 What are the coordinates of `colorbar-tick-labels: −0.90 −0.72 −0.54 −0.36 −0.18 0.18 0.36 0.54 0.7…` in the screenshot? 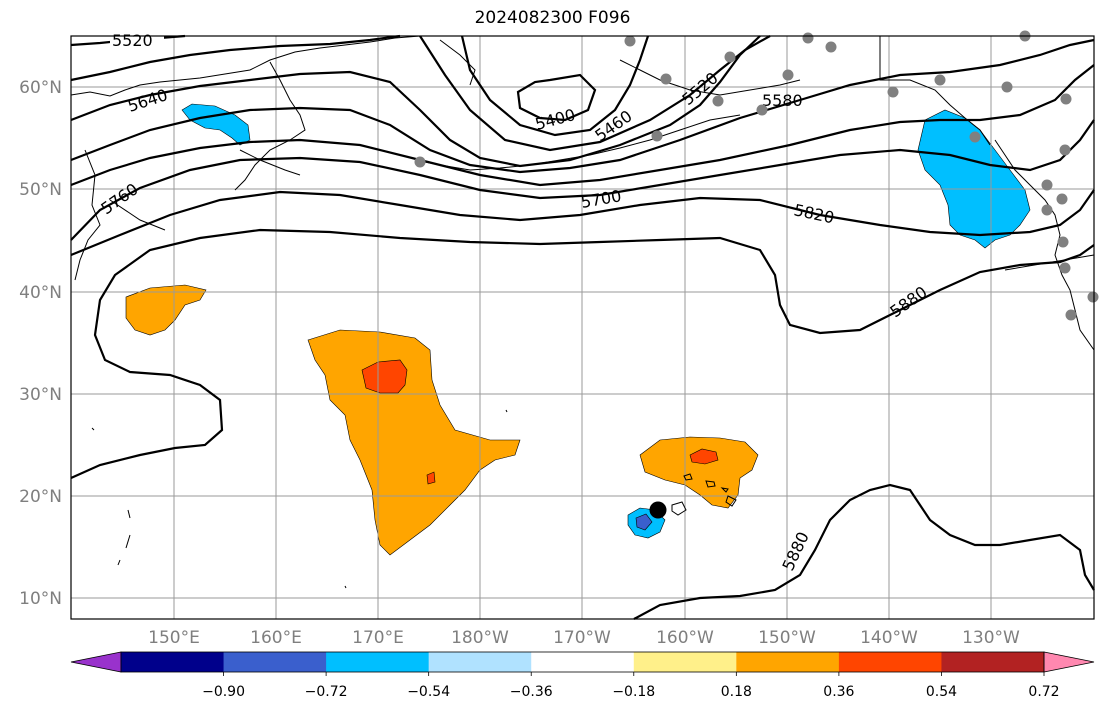 It's located at (631, 686).